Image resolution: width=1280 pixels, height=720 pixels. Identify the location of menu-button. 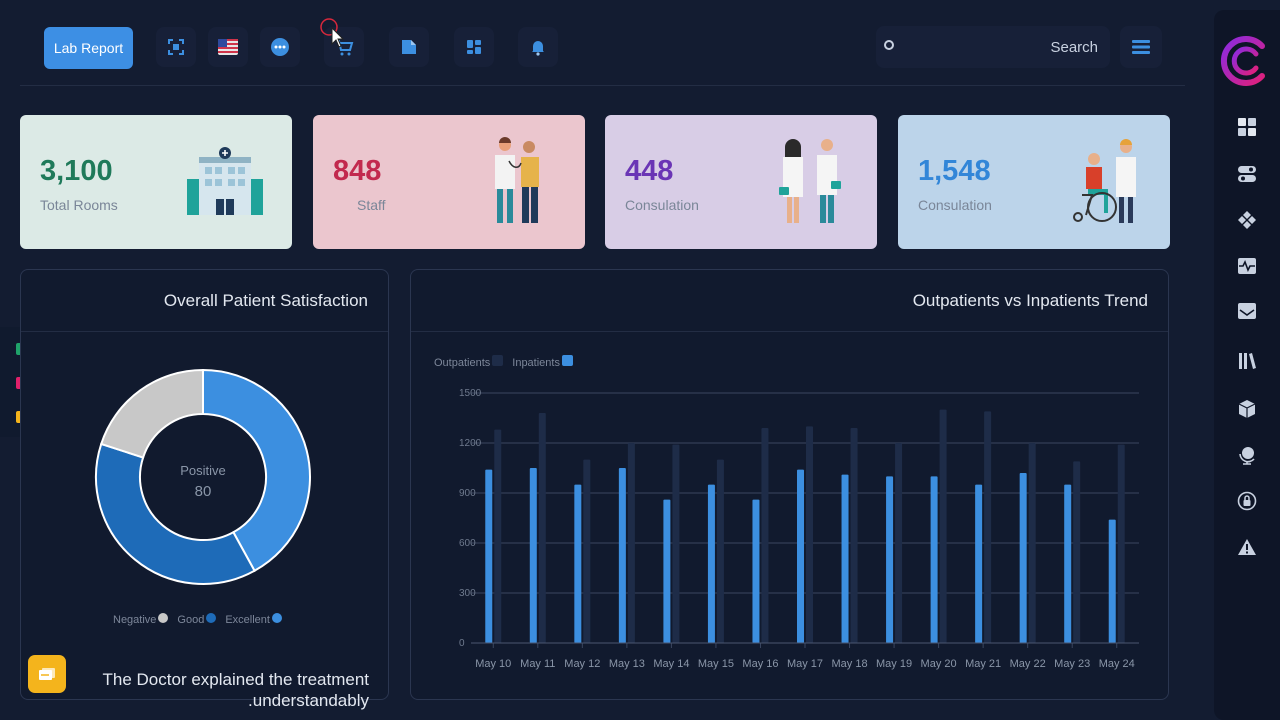
(1141, 47).